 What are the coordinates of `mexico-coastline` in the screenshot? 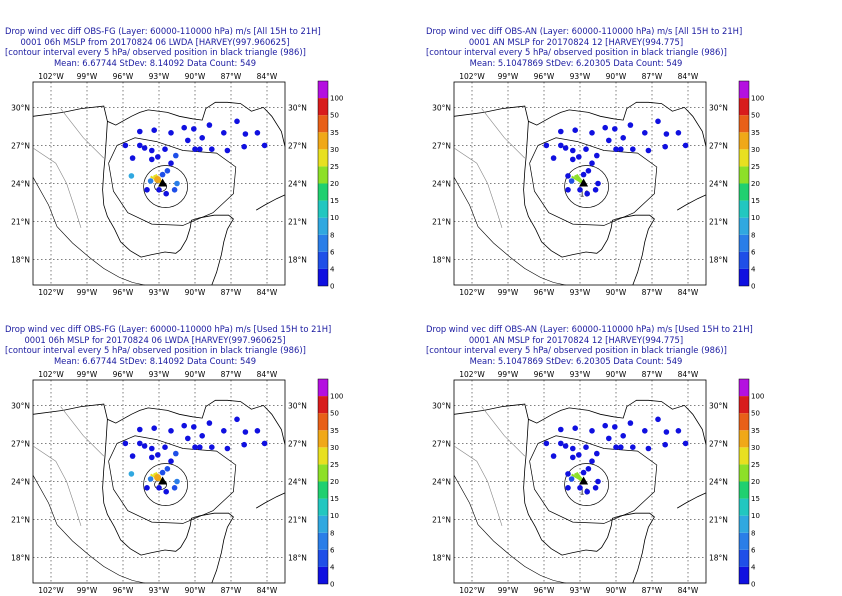 It's located at (589, 203).